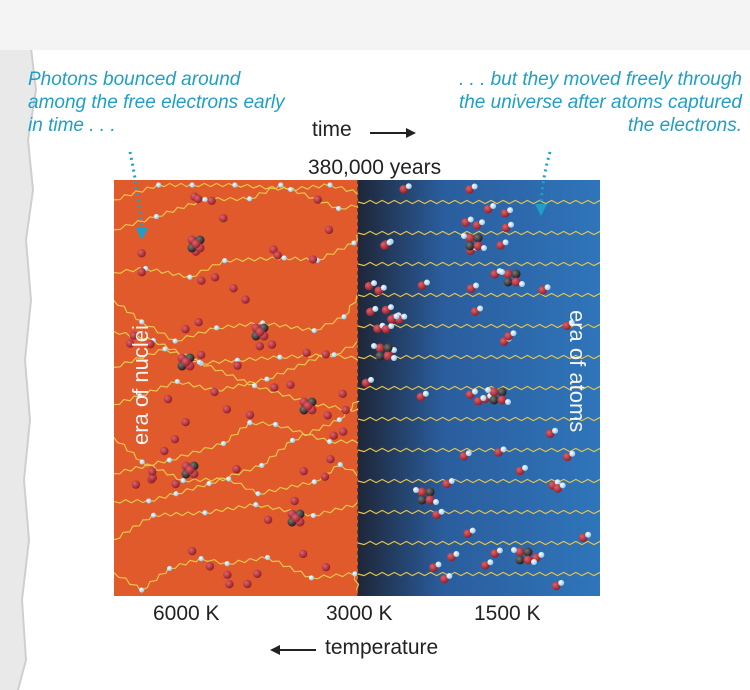 Image resolution: width=750 pixels, height=690 pixels. Describe the element at coordinates (393, 133) in the screenshot. I see `time-arrow-icon` at that location.